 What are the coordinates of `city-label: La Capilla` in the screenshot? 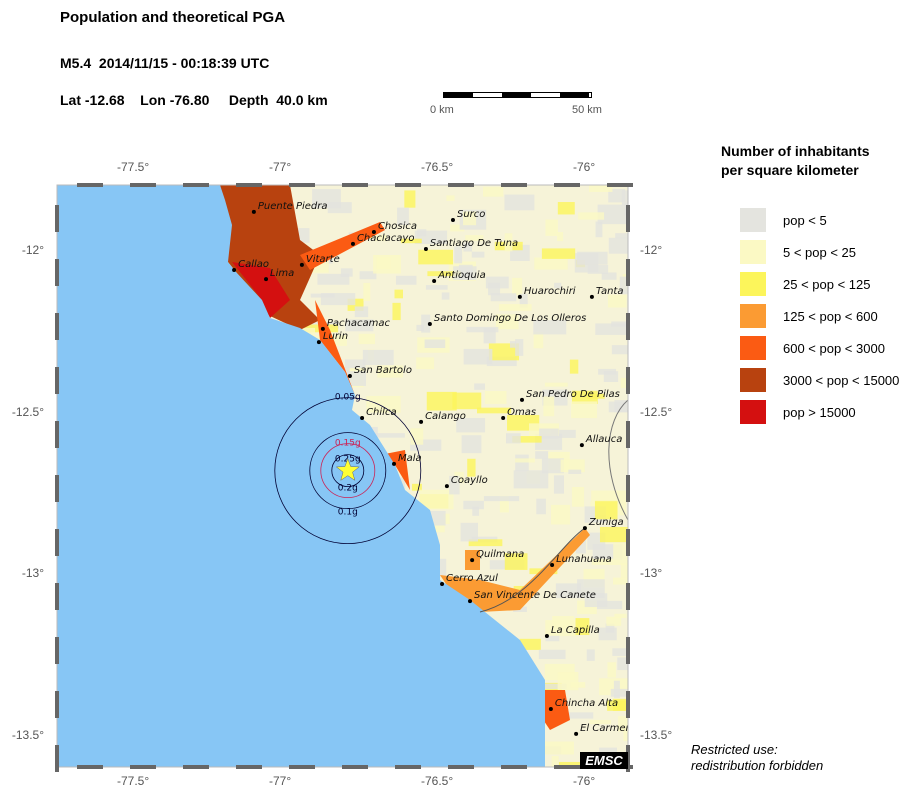 It's located at (575, 630).